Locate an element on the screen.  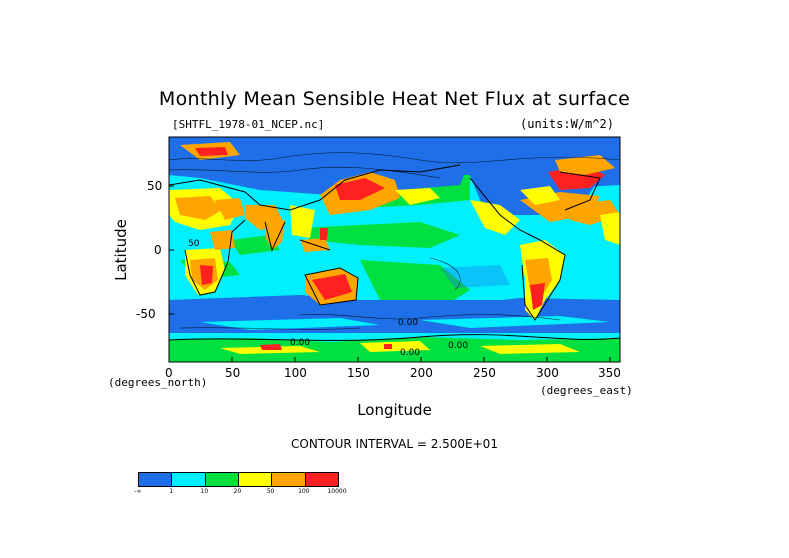
colorbar-tick-label: 1 is located at coordinates (171, 491).